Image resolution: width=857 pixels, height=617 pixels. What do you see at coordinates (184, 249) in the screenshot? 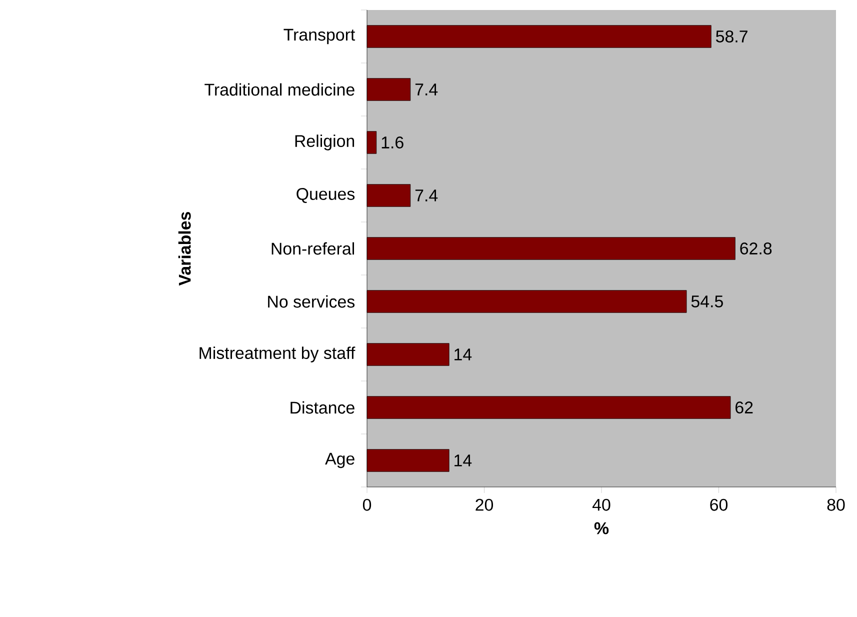
I see `y-axis-title: Variables` at bounding box center [184, 249].